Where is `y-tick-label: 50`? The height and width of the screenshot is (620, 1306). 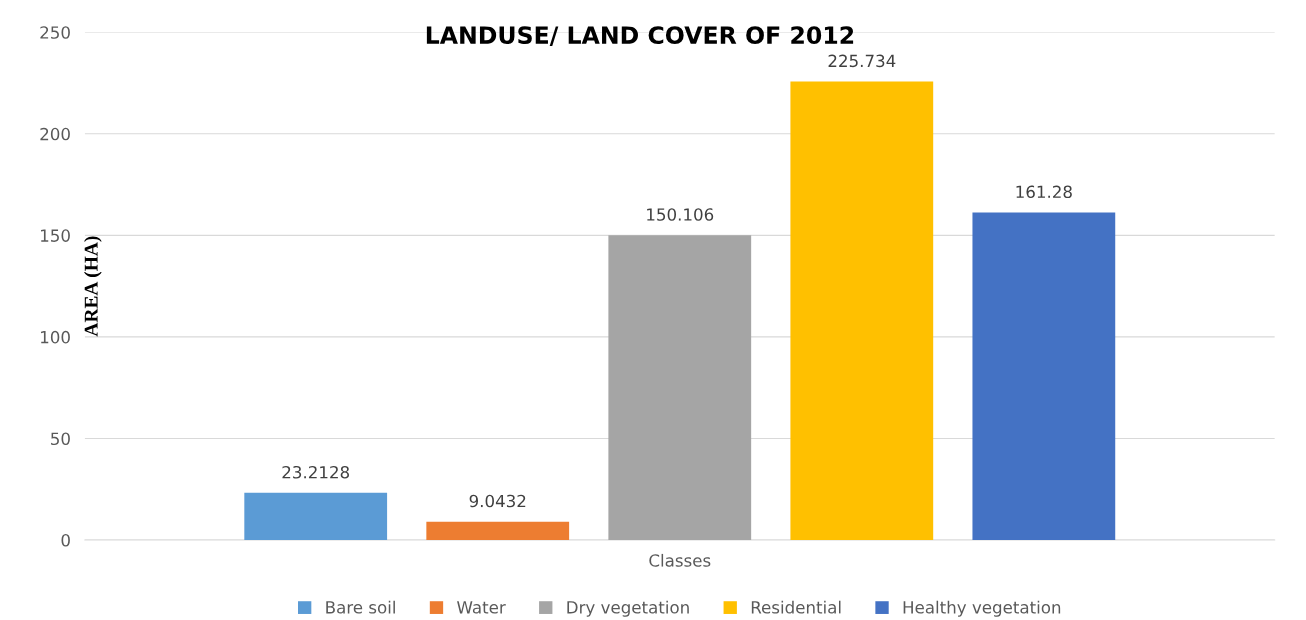
y-tick-label: 50 is located at coordinates (60, 439).